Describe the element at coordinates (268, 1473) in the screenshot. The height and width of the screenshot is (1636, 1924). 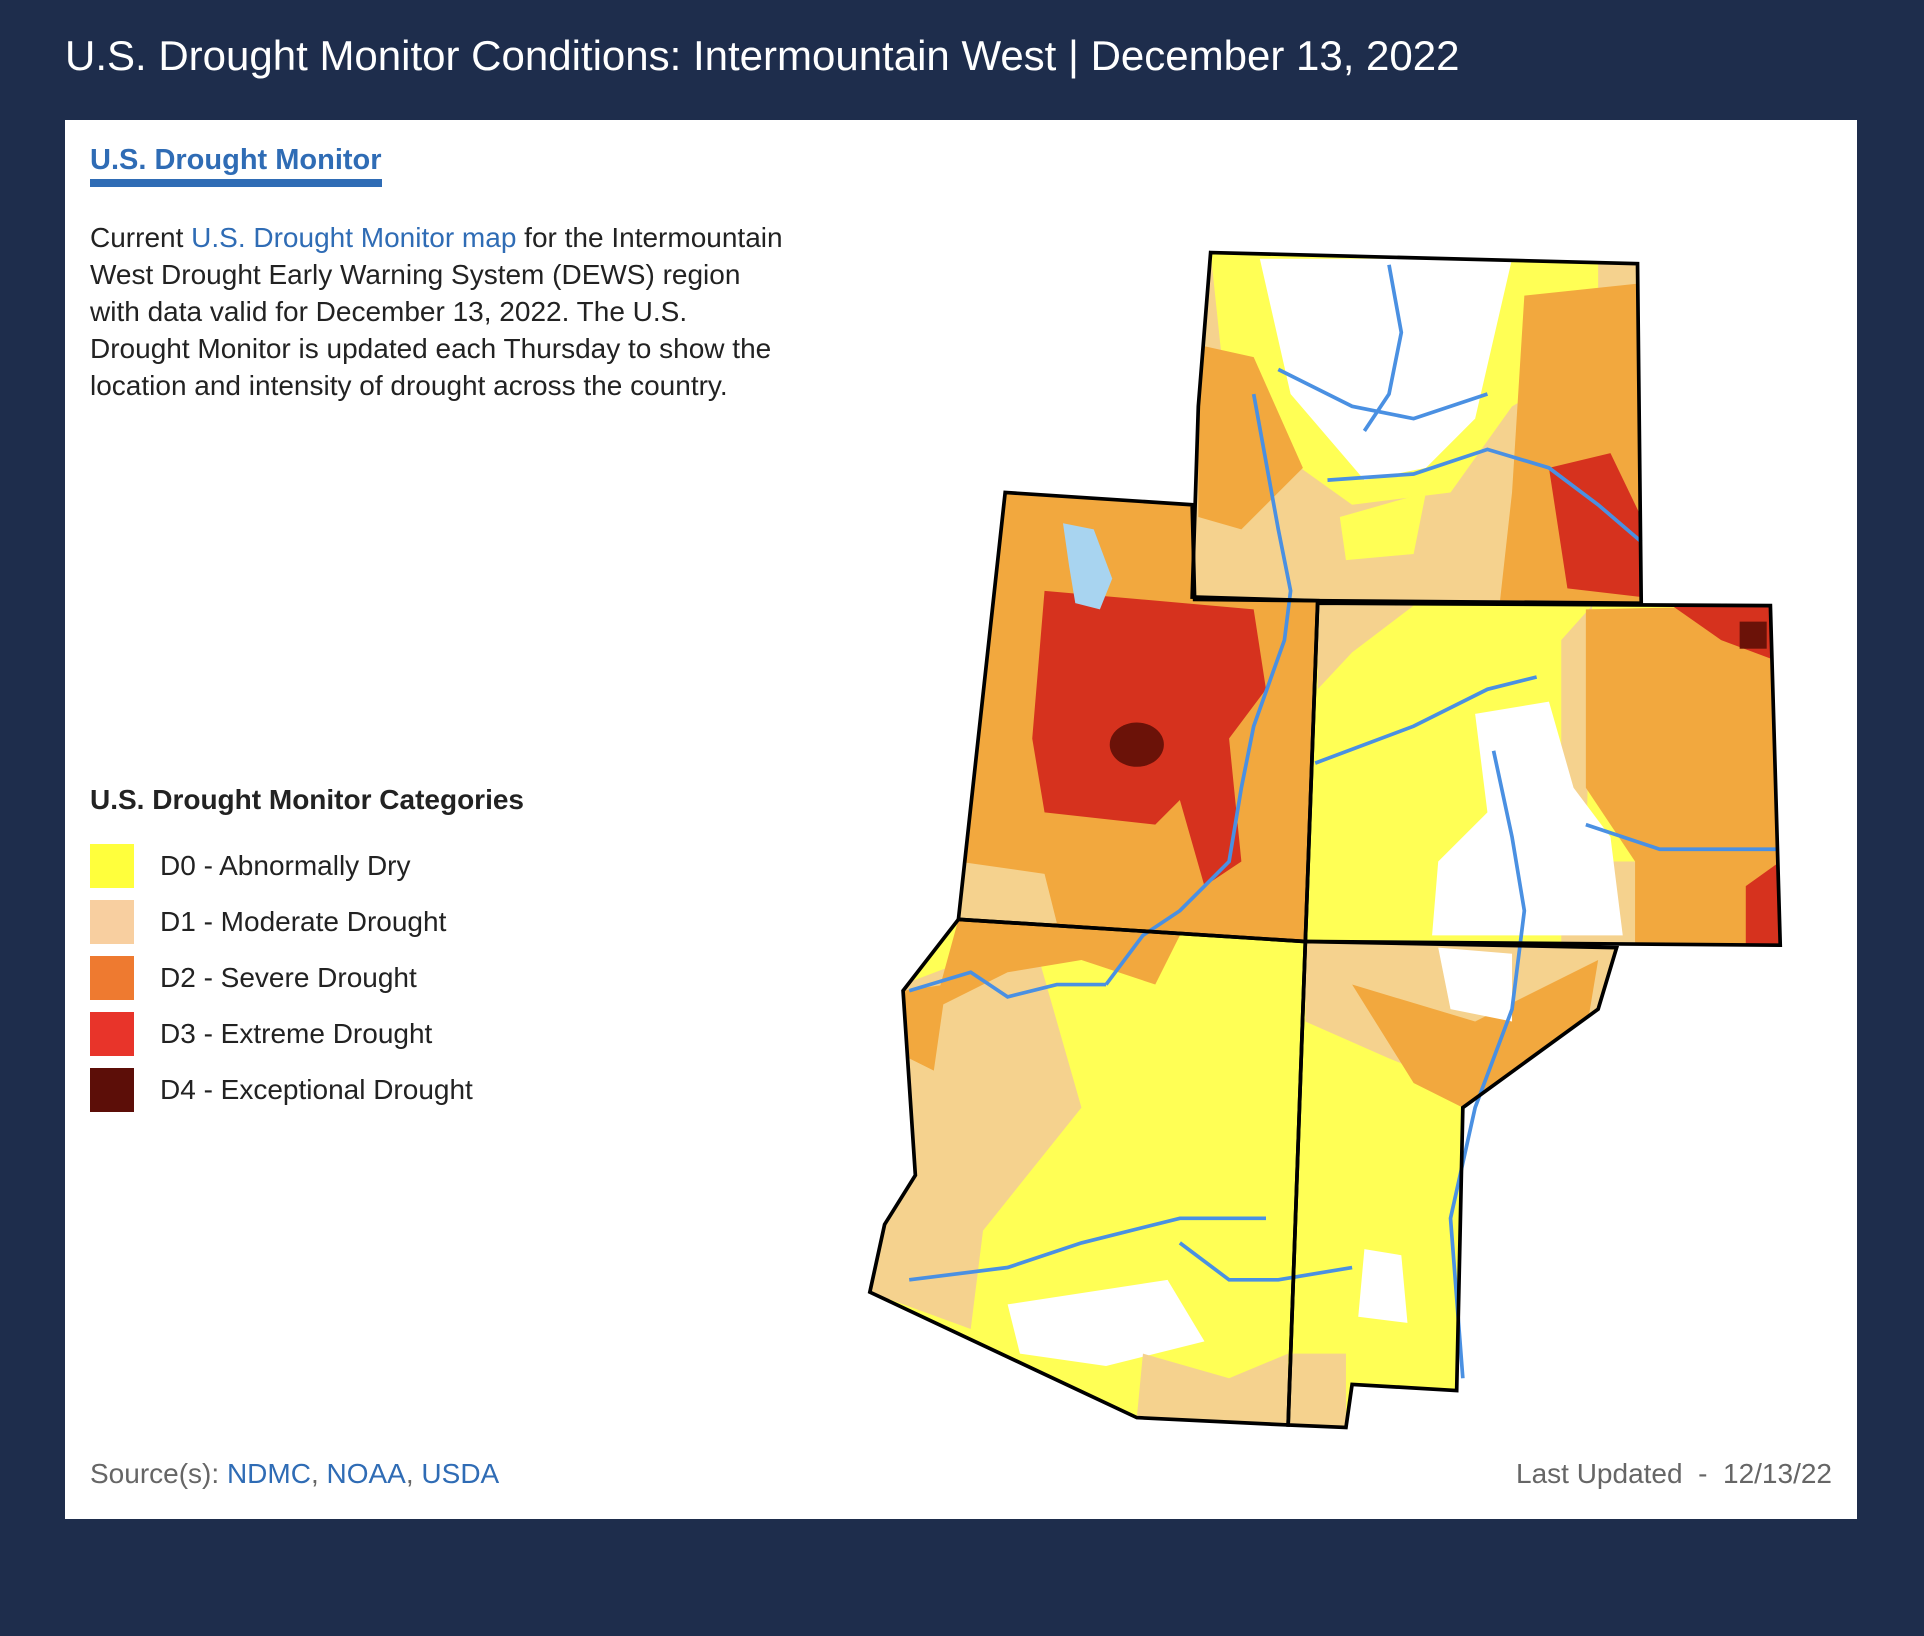
I see `source-link-ndmc: NDMC` at that location.